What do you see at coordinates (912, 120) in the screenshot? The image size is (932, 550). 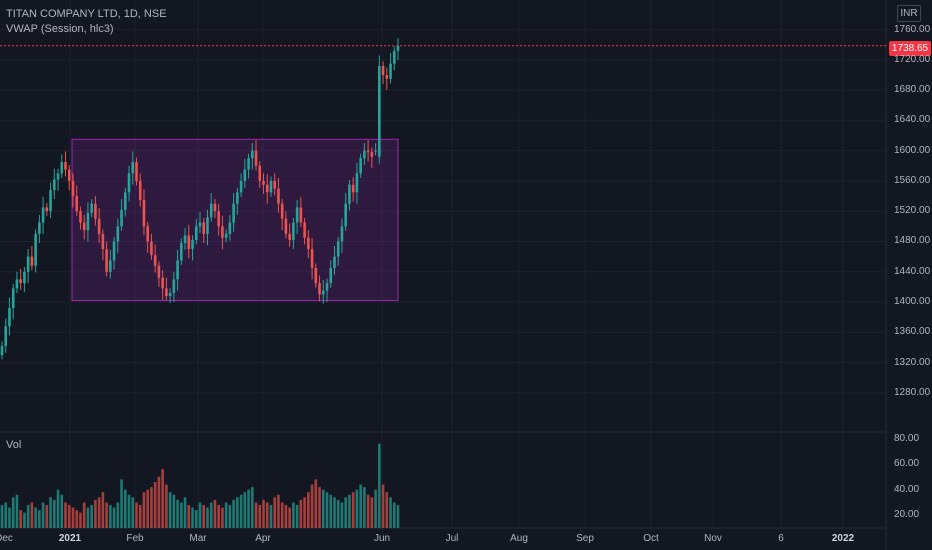 I see `price-tick-label: 1640.00` at bounding box center [912, 120].